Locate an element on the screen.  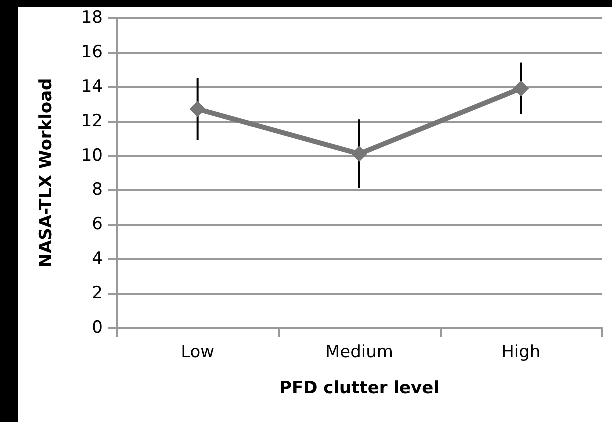
y-tick-label: 4 is located at coordinates (97, 259).